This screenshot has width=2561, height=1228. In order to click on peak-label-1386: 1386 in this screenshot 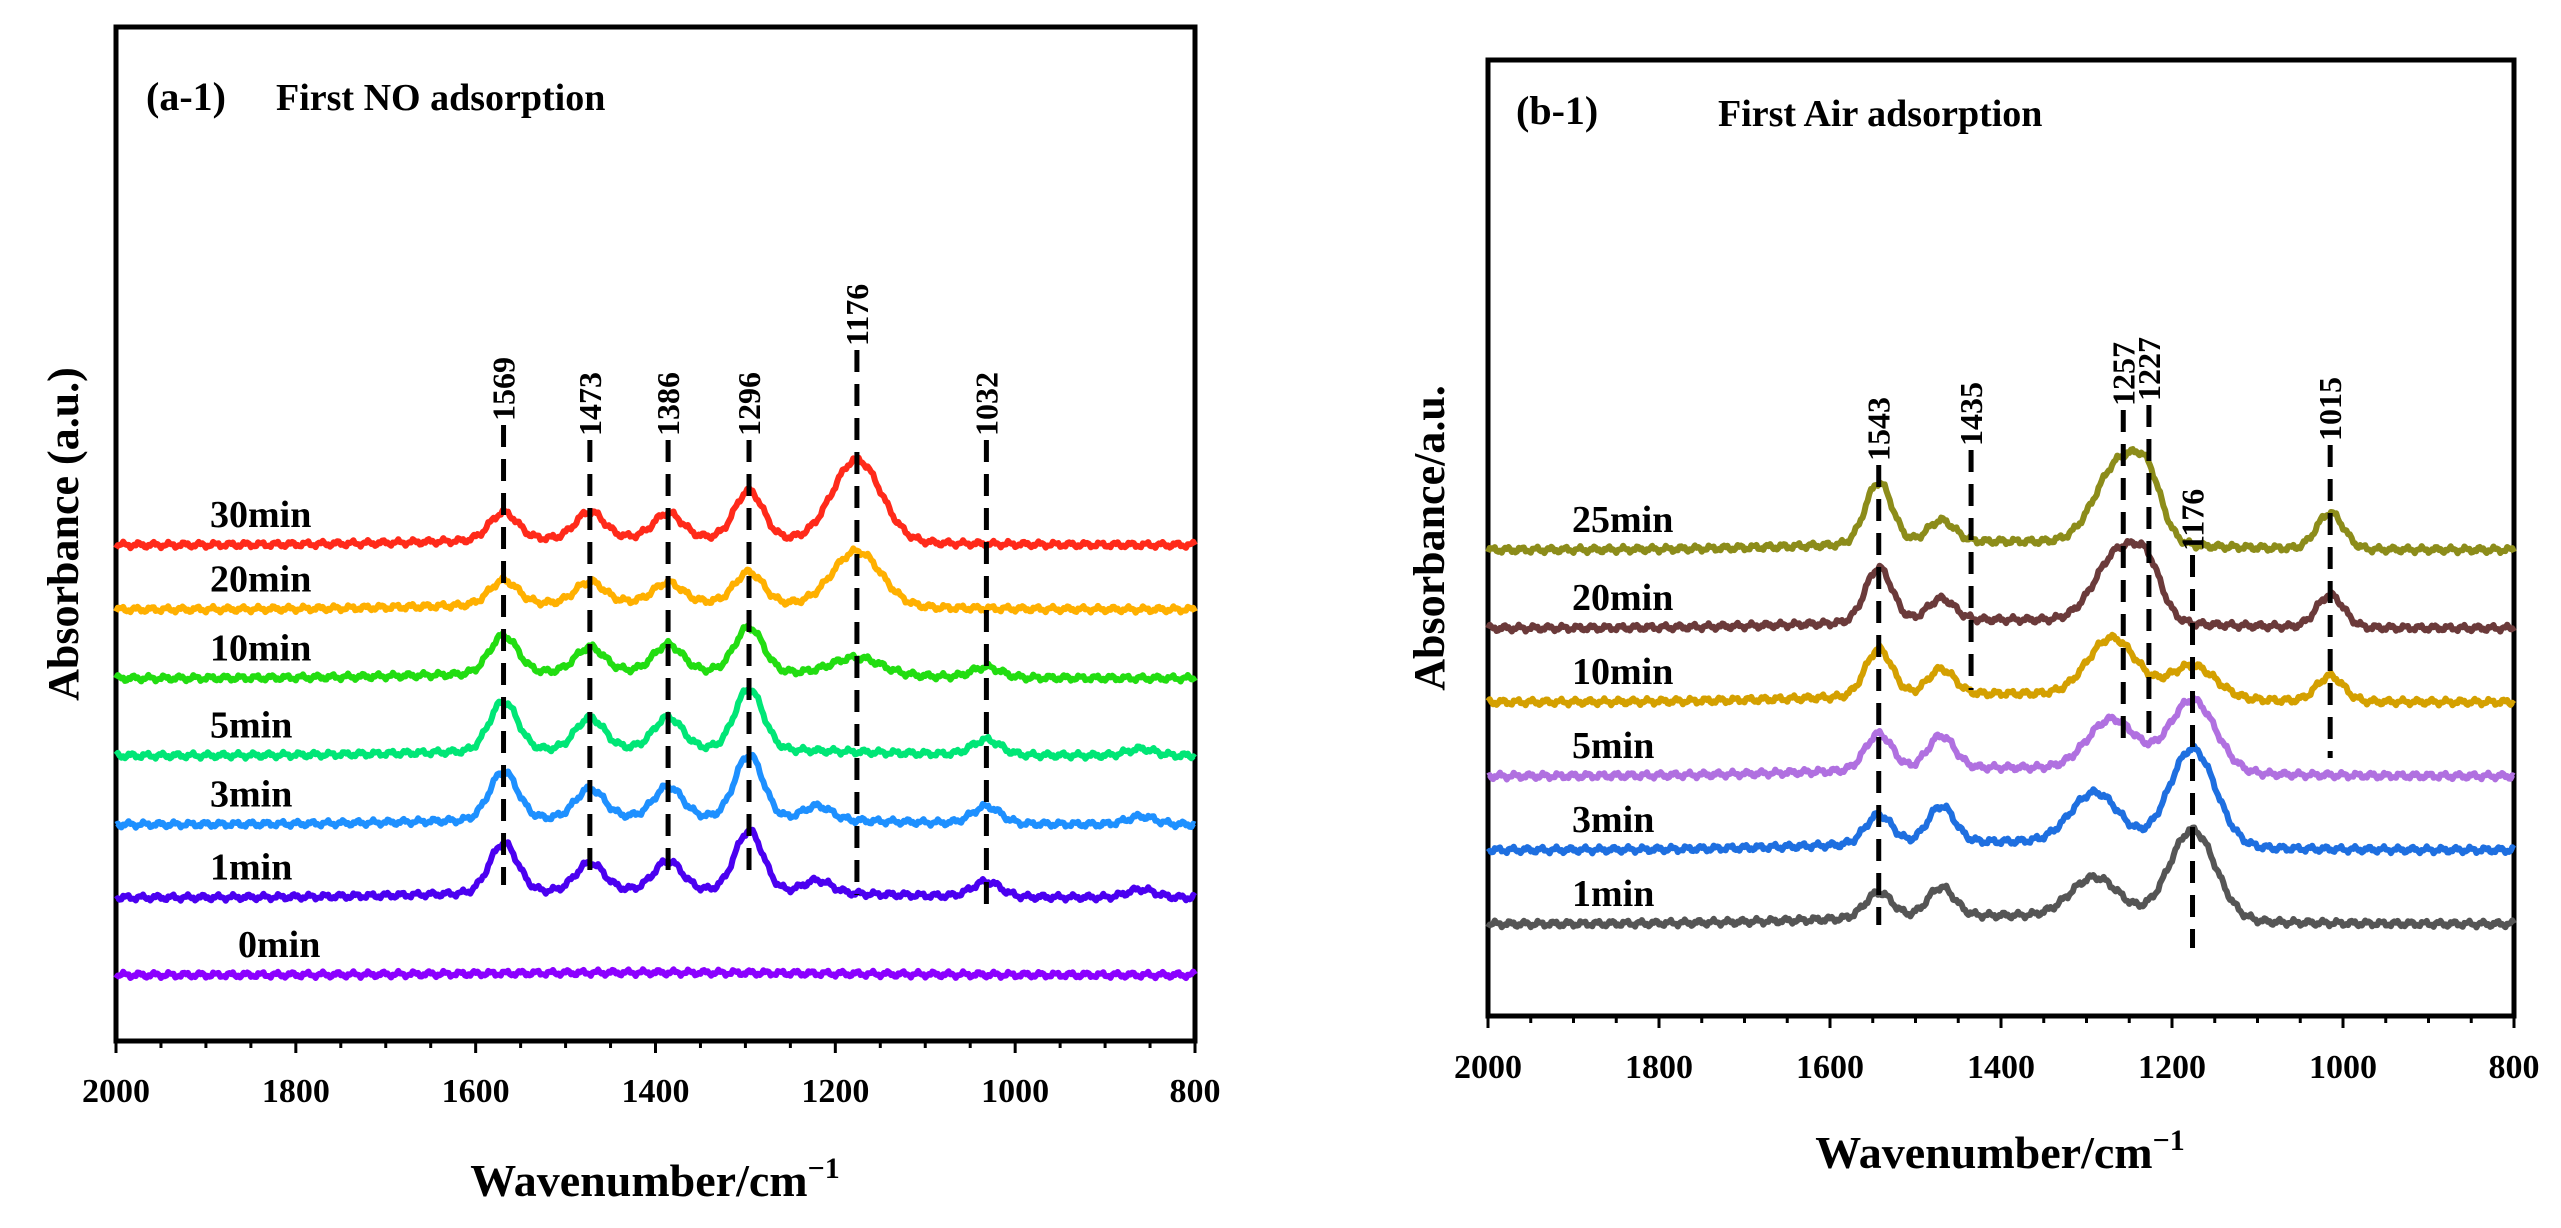, I will do `click(668, 404)`.